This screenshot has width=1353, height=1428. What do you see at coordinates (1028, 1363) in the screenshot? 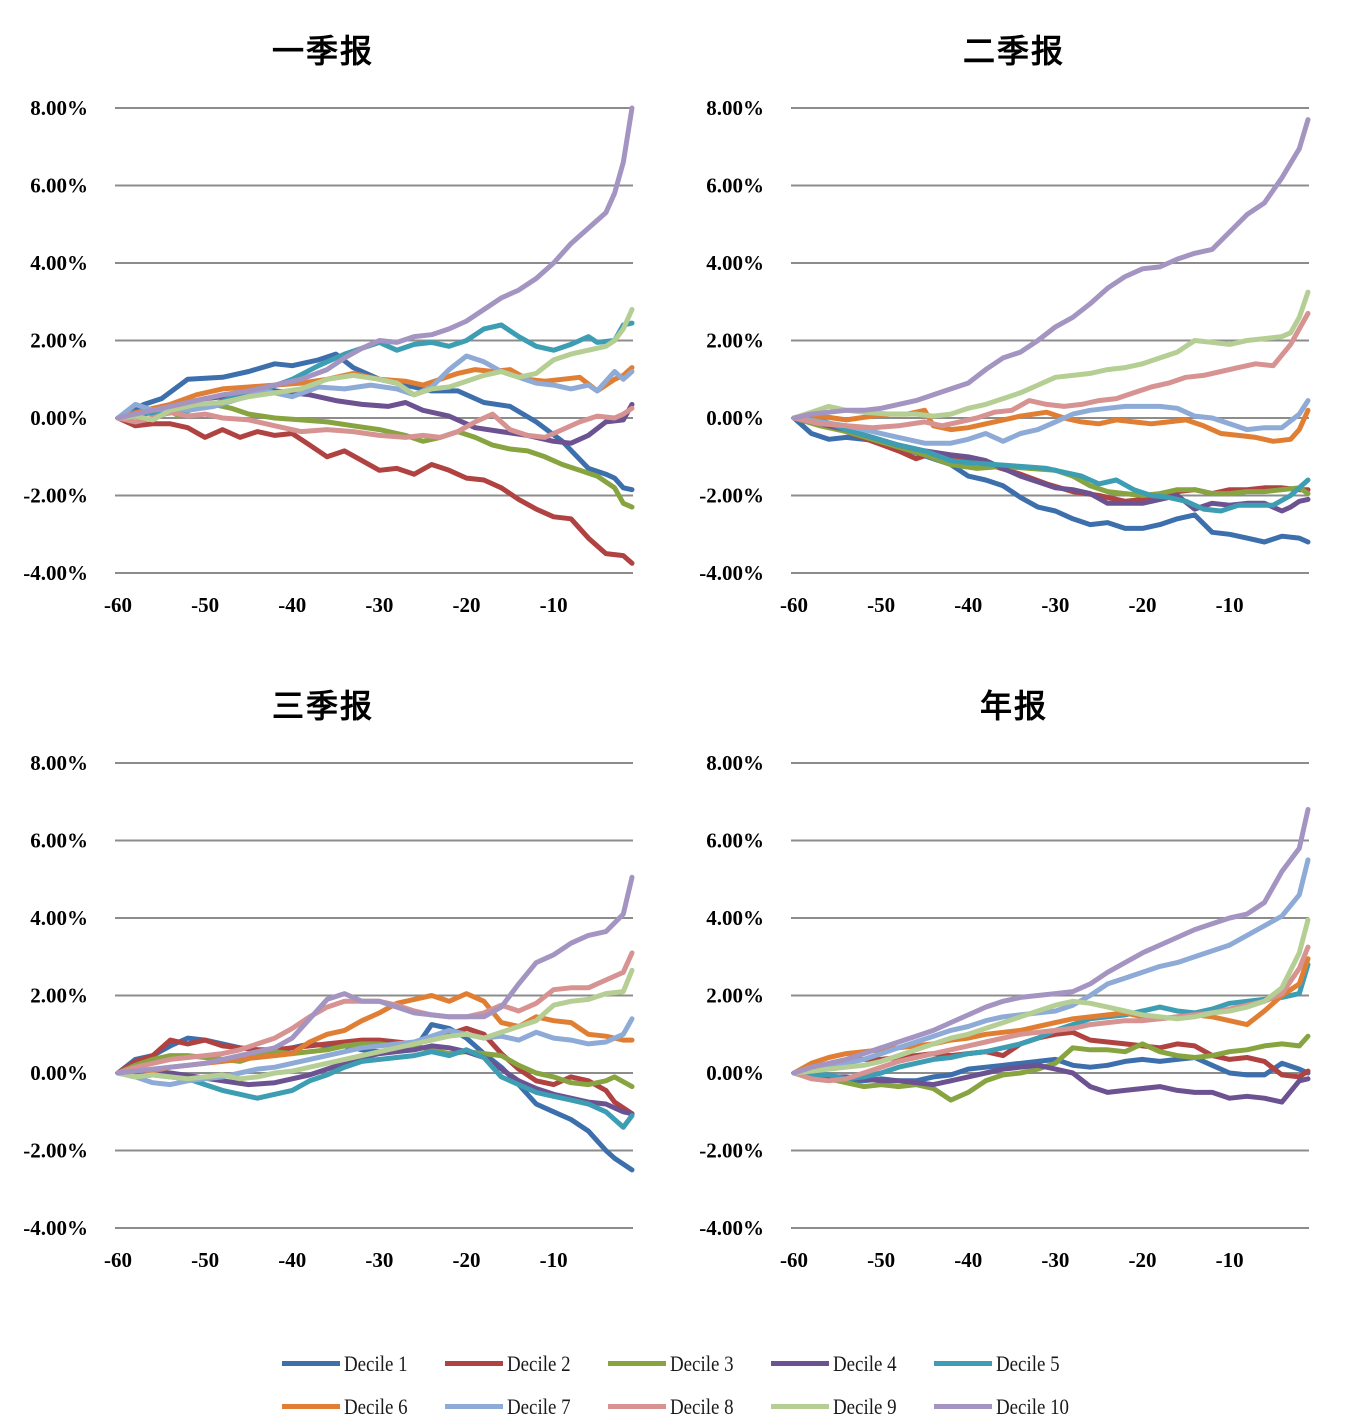
I see `legend-label: Decile 5` at bounding box center [1028, 1363].